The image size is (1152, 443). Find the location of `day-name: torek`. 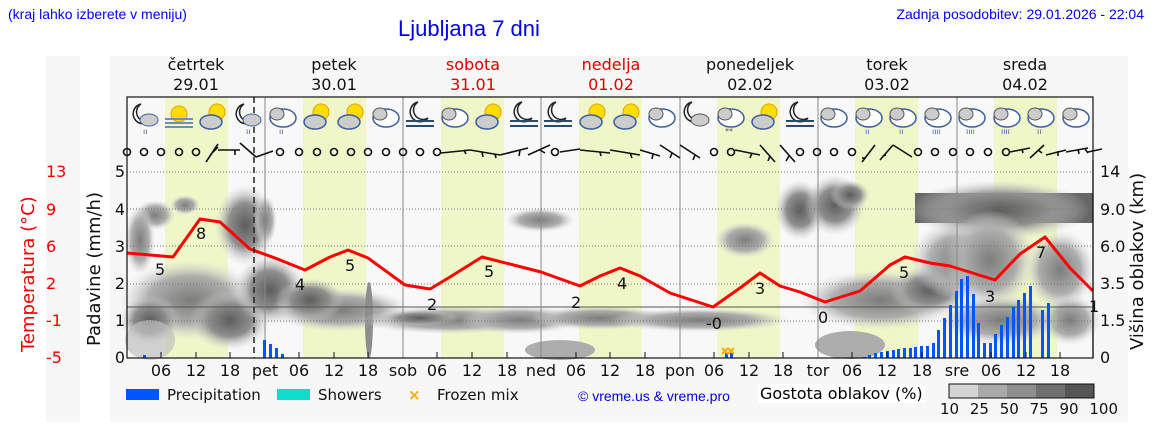

day-name: torek is located at coordinates (887, 64).